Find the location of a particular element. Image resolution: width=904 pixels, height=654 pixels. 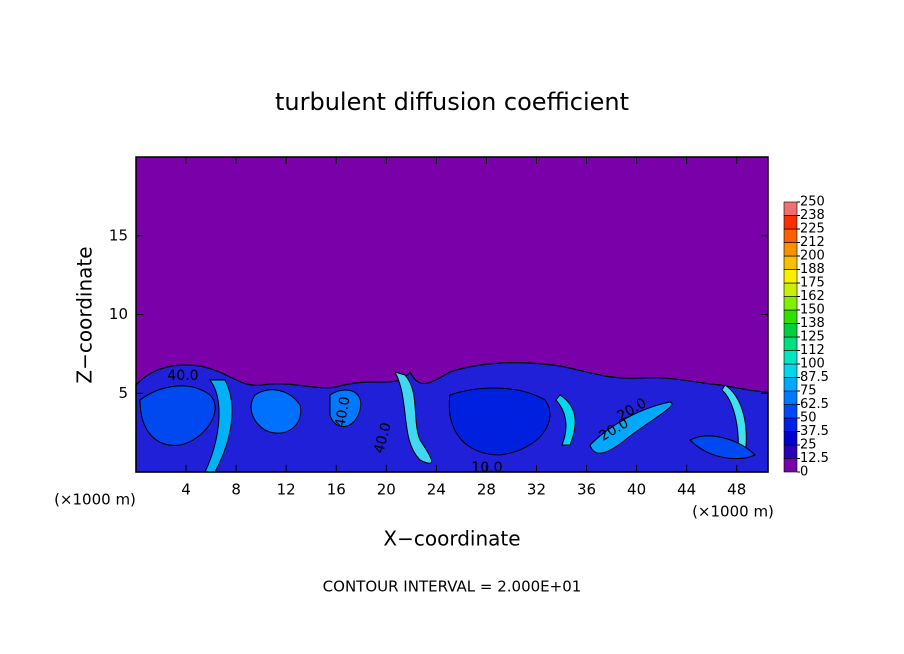

colorbar-label: 175 is located at coordinates (812, 283).